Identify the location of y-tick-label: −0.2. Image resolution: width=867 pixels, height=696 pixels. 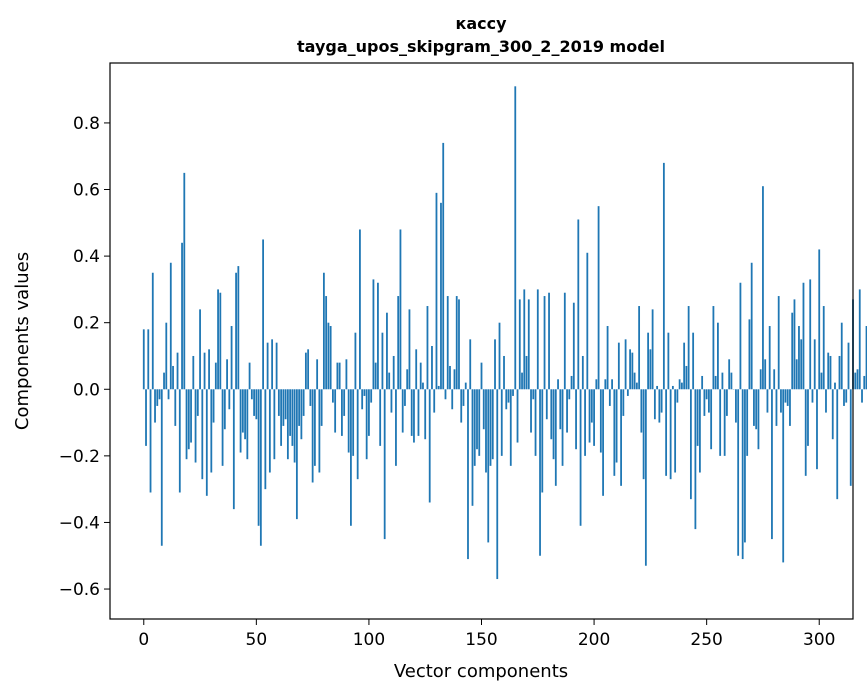
(79, 457).